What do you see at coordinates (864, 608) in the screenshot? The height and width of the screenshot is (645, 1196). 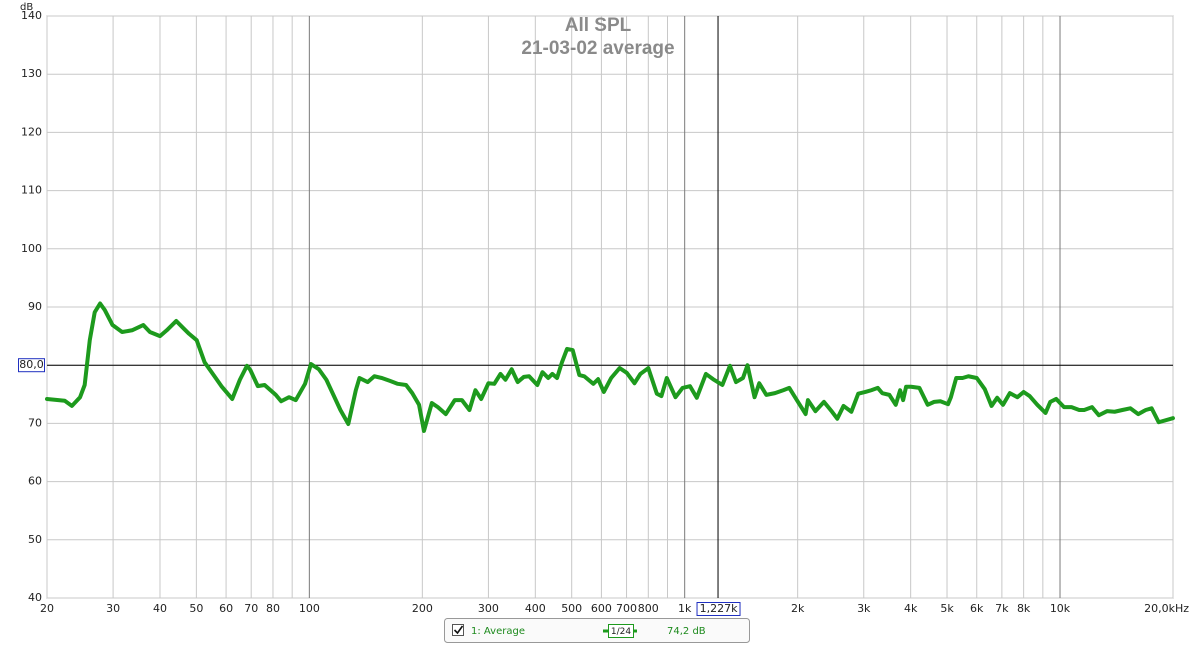 I see `x-tick-label: 3k` at bounding box center [864, 608].